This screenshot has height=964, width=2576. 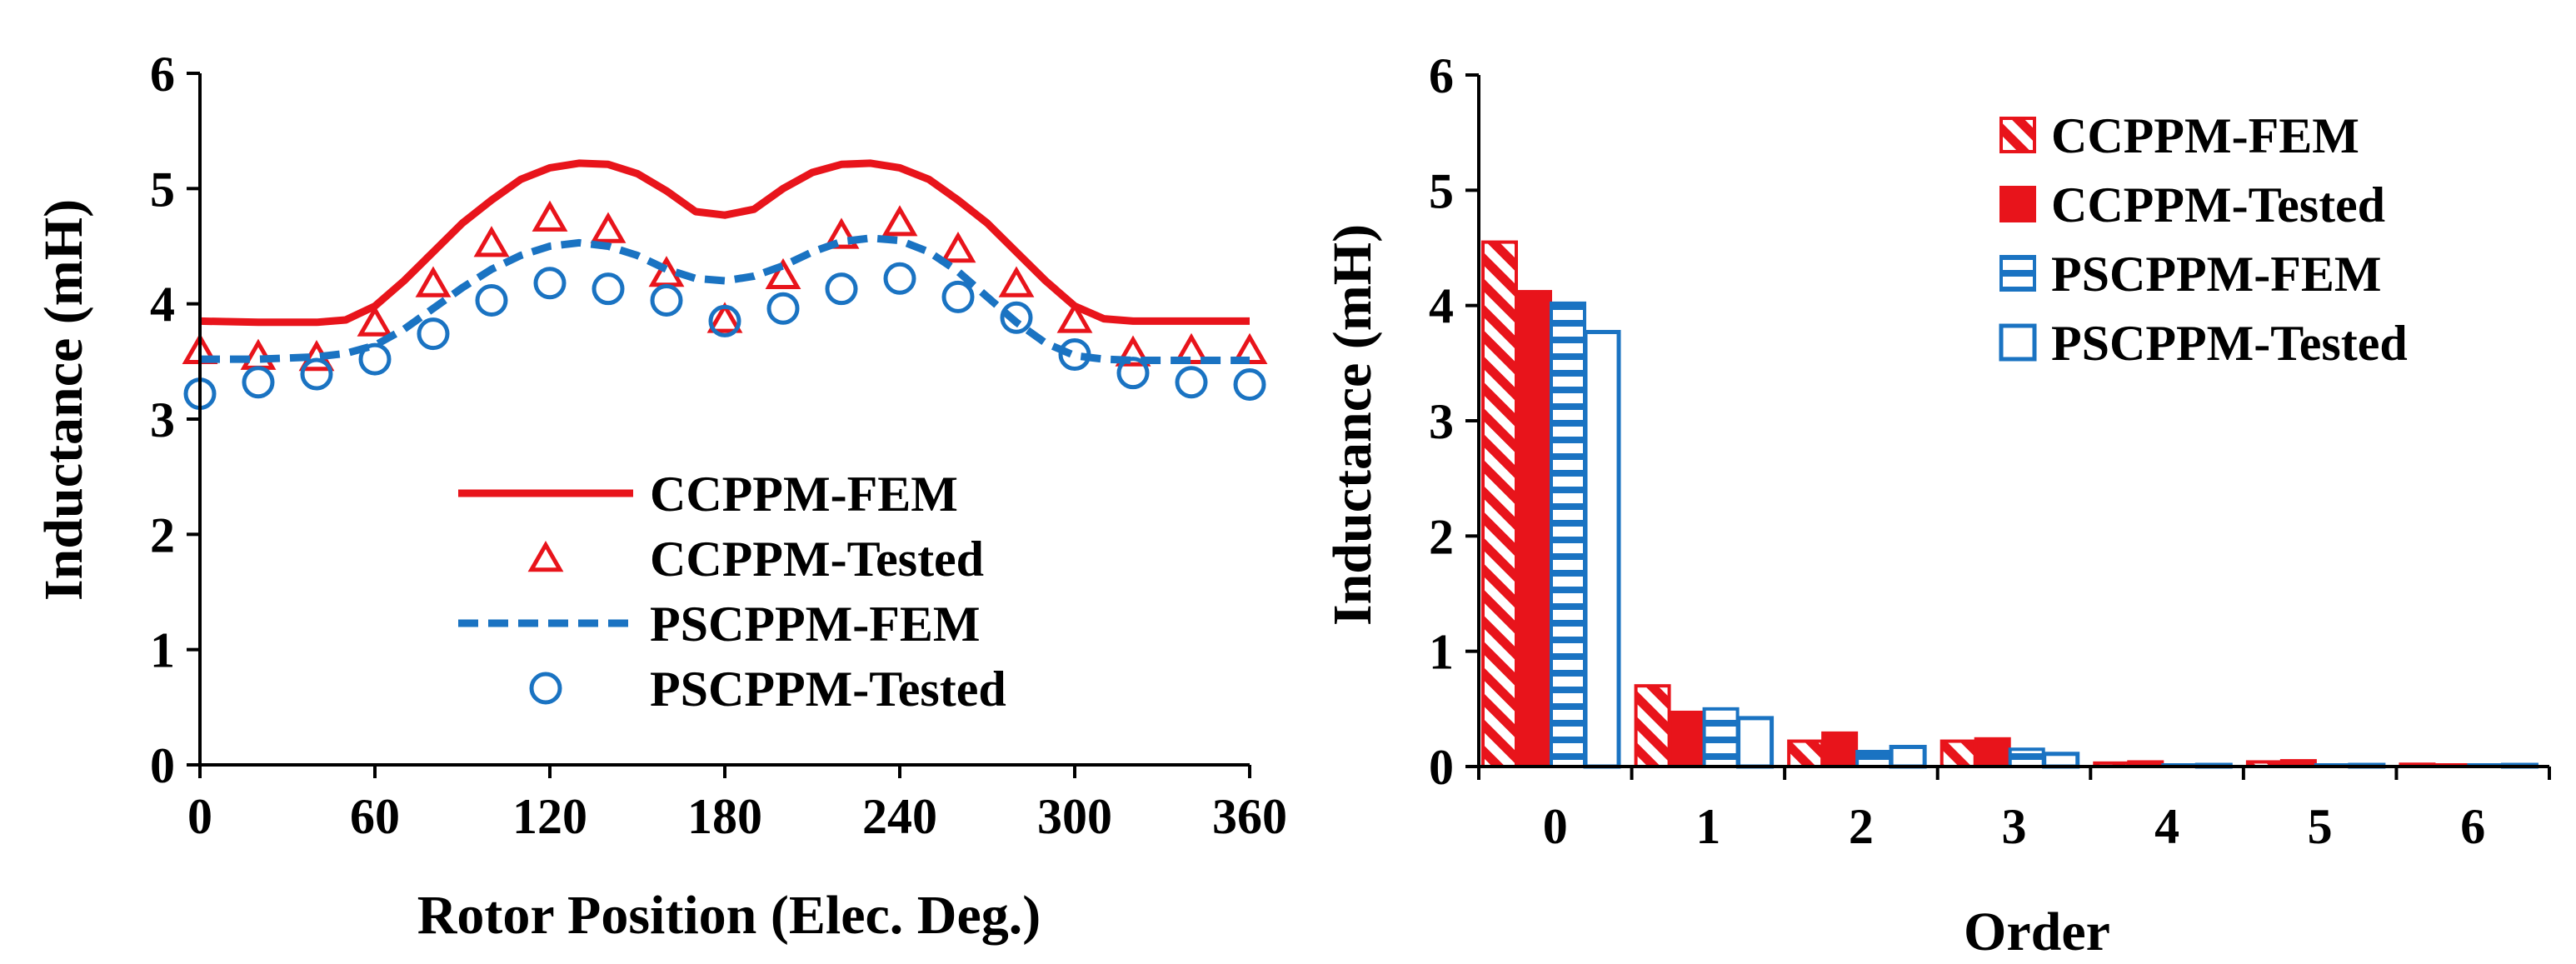 I want to click on right-x-tick-label: 3, so click(x=2014, y=826).